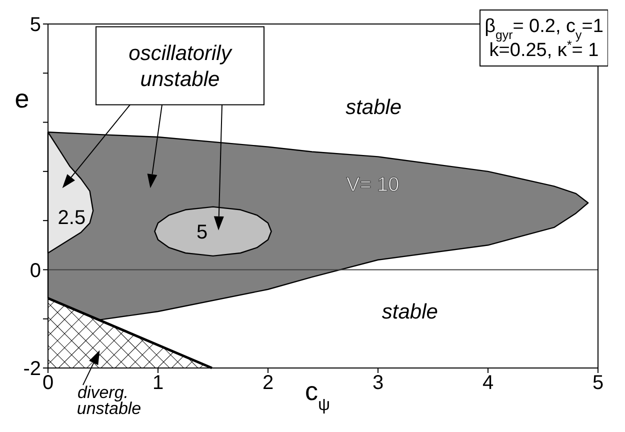 Image resolution: width=625 pixels, height=432 pixels. I want to click on x-tick-label: 3, so click(378, 383).